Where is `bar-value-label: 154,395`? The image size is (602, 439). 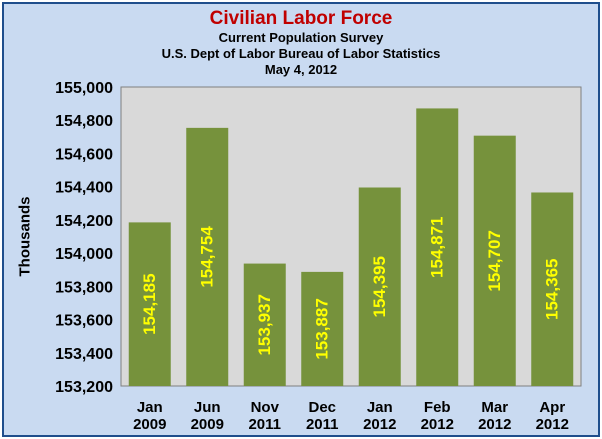
bar-value-label: 154,395 is located at coordinates (379, 286).